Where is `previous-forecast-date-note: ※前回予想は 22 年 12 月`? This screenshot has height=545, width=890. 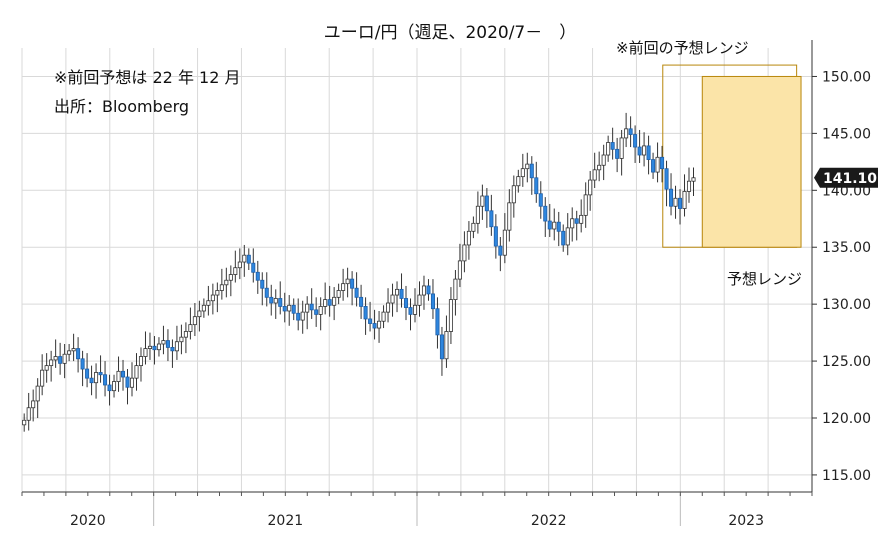 previous-forecast-date-note: ※前回予想は 22 年 12 月 is located at coordinates (147, 77).